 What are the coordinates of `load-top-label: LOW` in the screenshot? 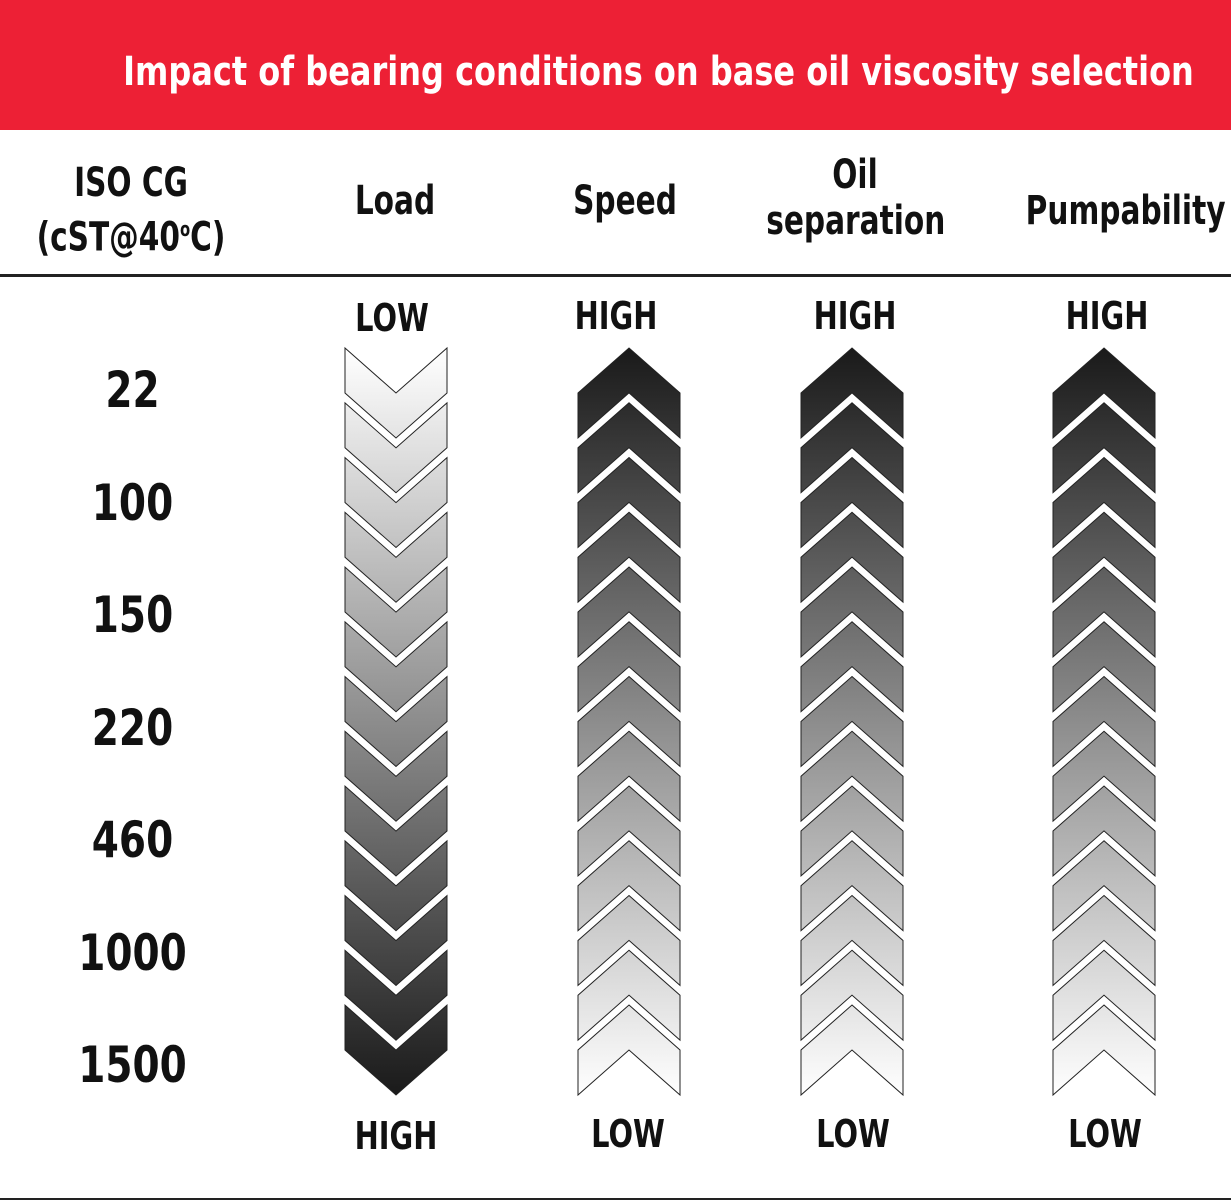 It's located at (392, 318).